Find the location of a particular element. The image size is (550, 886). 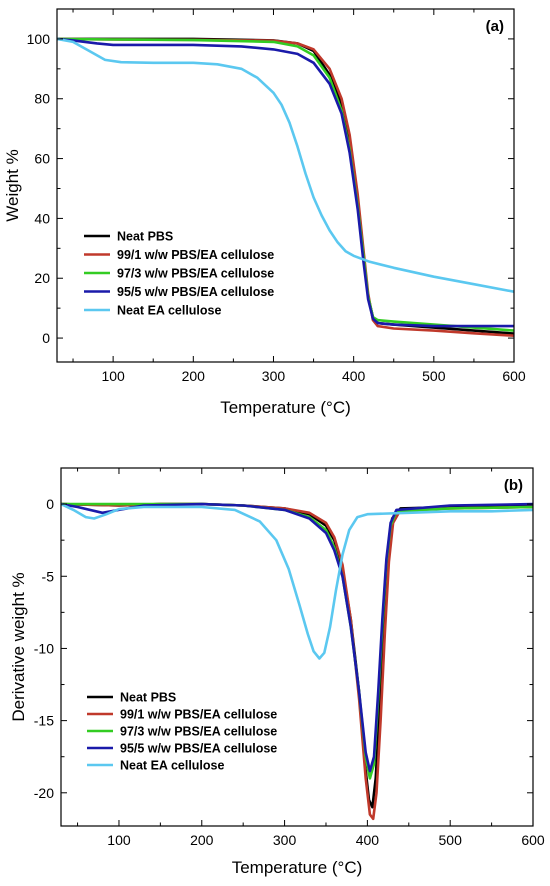

y-tick-label: -5 is located at coordinates (48, 576).